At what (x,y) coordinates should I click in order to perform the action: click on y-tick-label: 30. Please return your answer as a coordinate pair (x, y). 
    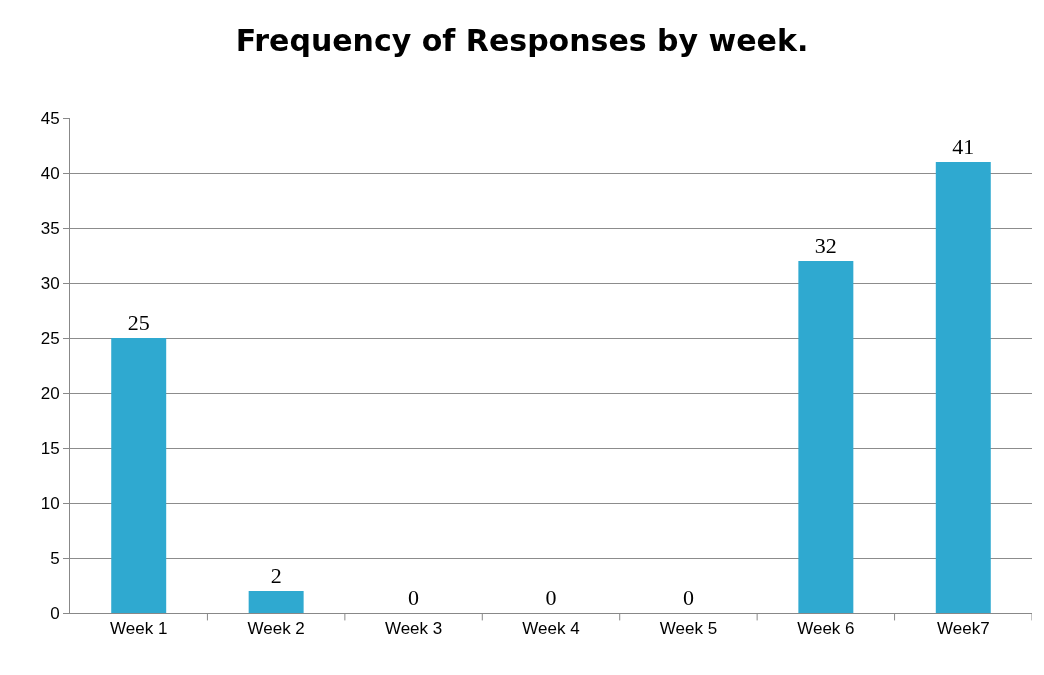
    Looking at the image, I should click on (50, 283).